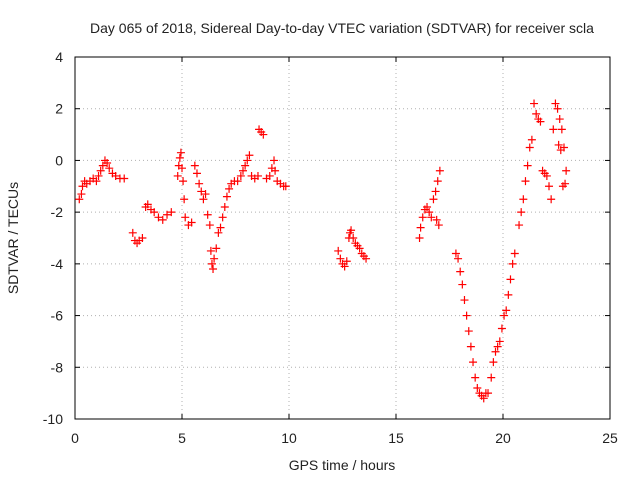 The width and height of the screenshot is (640, 480). Describe the element at coordinates (610, 438) in the screenshot. I see `x-tick-label: 25` at that location.